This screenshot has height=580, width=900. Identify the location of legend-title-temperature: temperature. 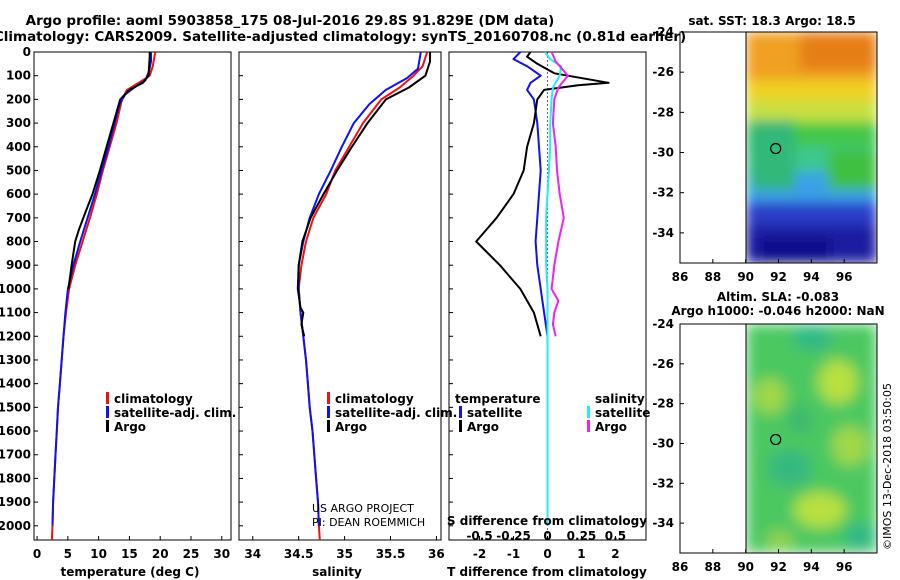
(497, 399).